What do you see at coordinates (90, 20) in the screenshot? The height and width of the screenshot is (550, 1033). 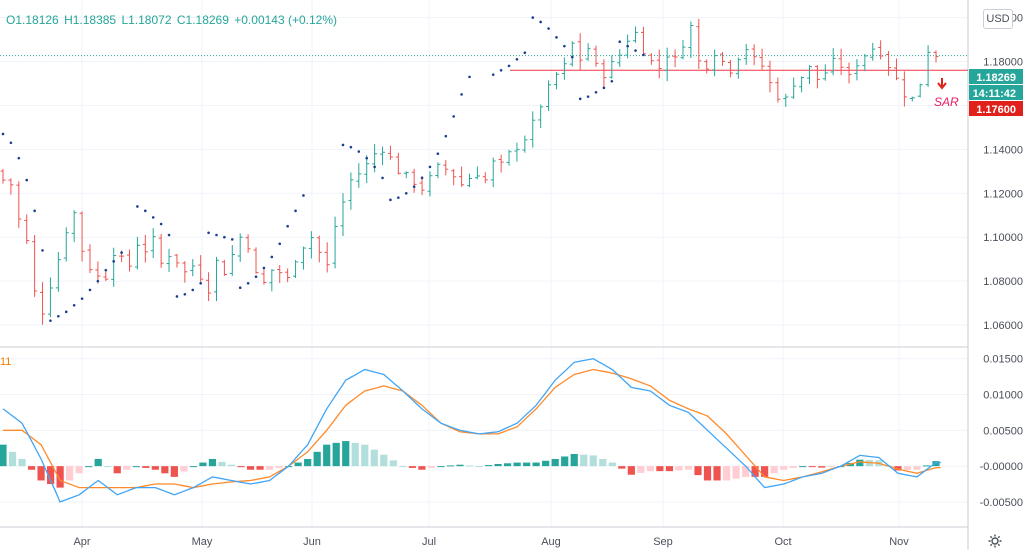 I see `high-value: H1.18385` at bounding box center [90, 20].